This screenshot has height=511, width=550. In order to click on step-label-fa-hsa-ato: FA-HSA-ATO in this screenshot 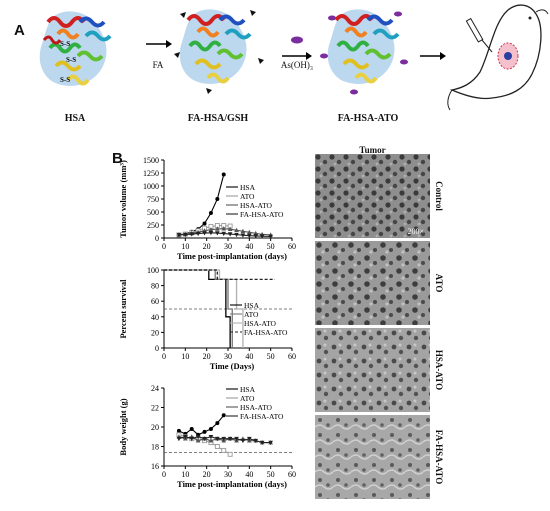, I will do `click(368, 118)`.